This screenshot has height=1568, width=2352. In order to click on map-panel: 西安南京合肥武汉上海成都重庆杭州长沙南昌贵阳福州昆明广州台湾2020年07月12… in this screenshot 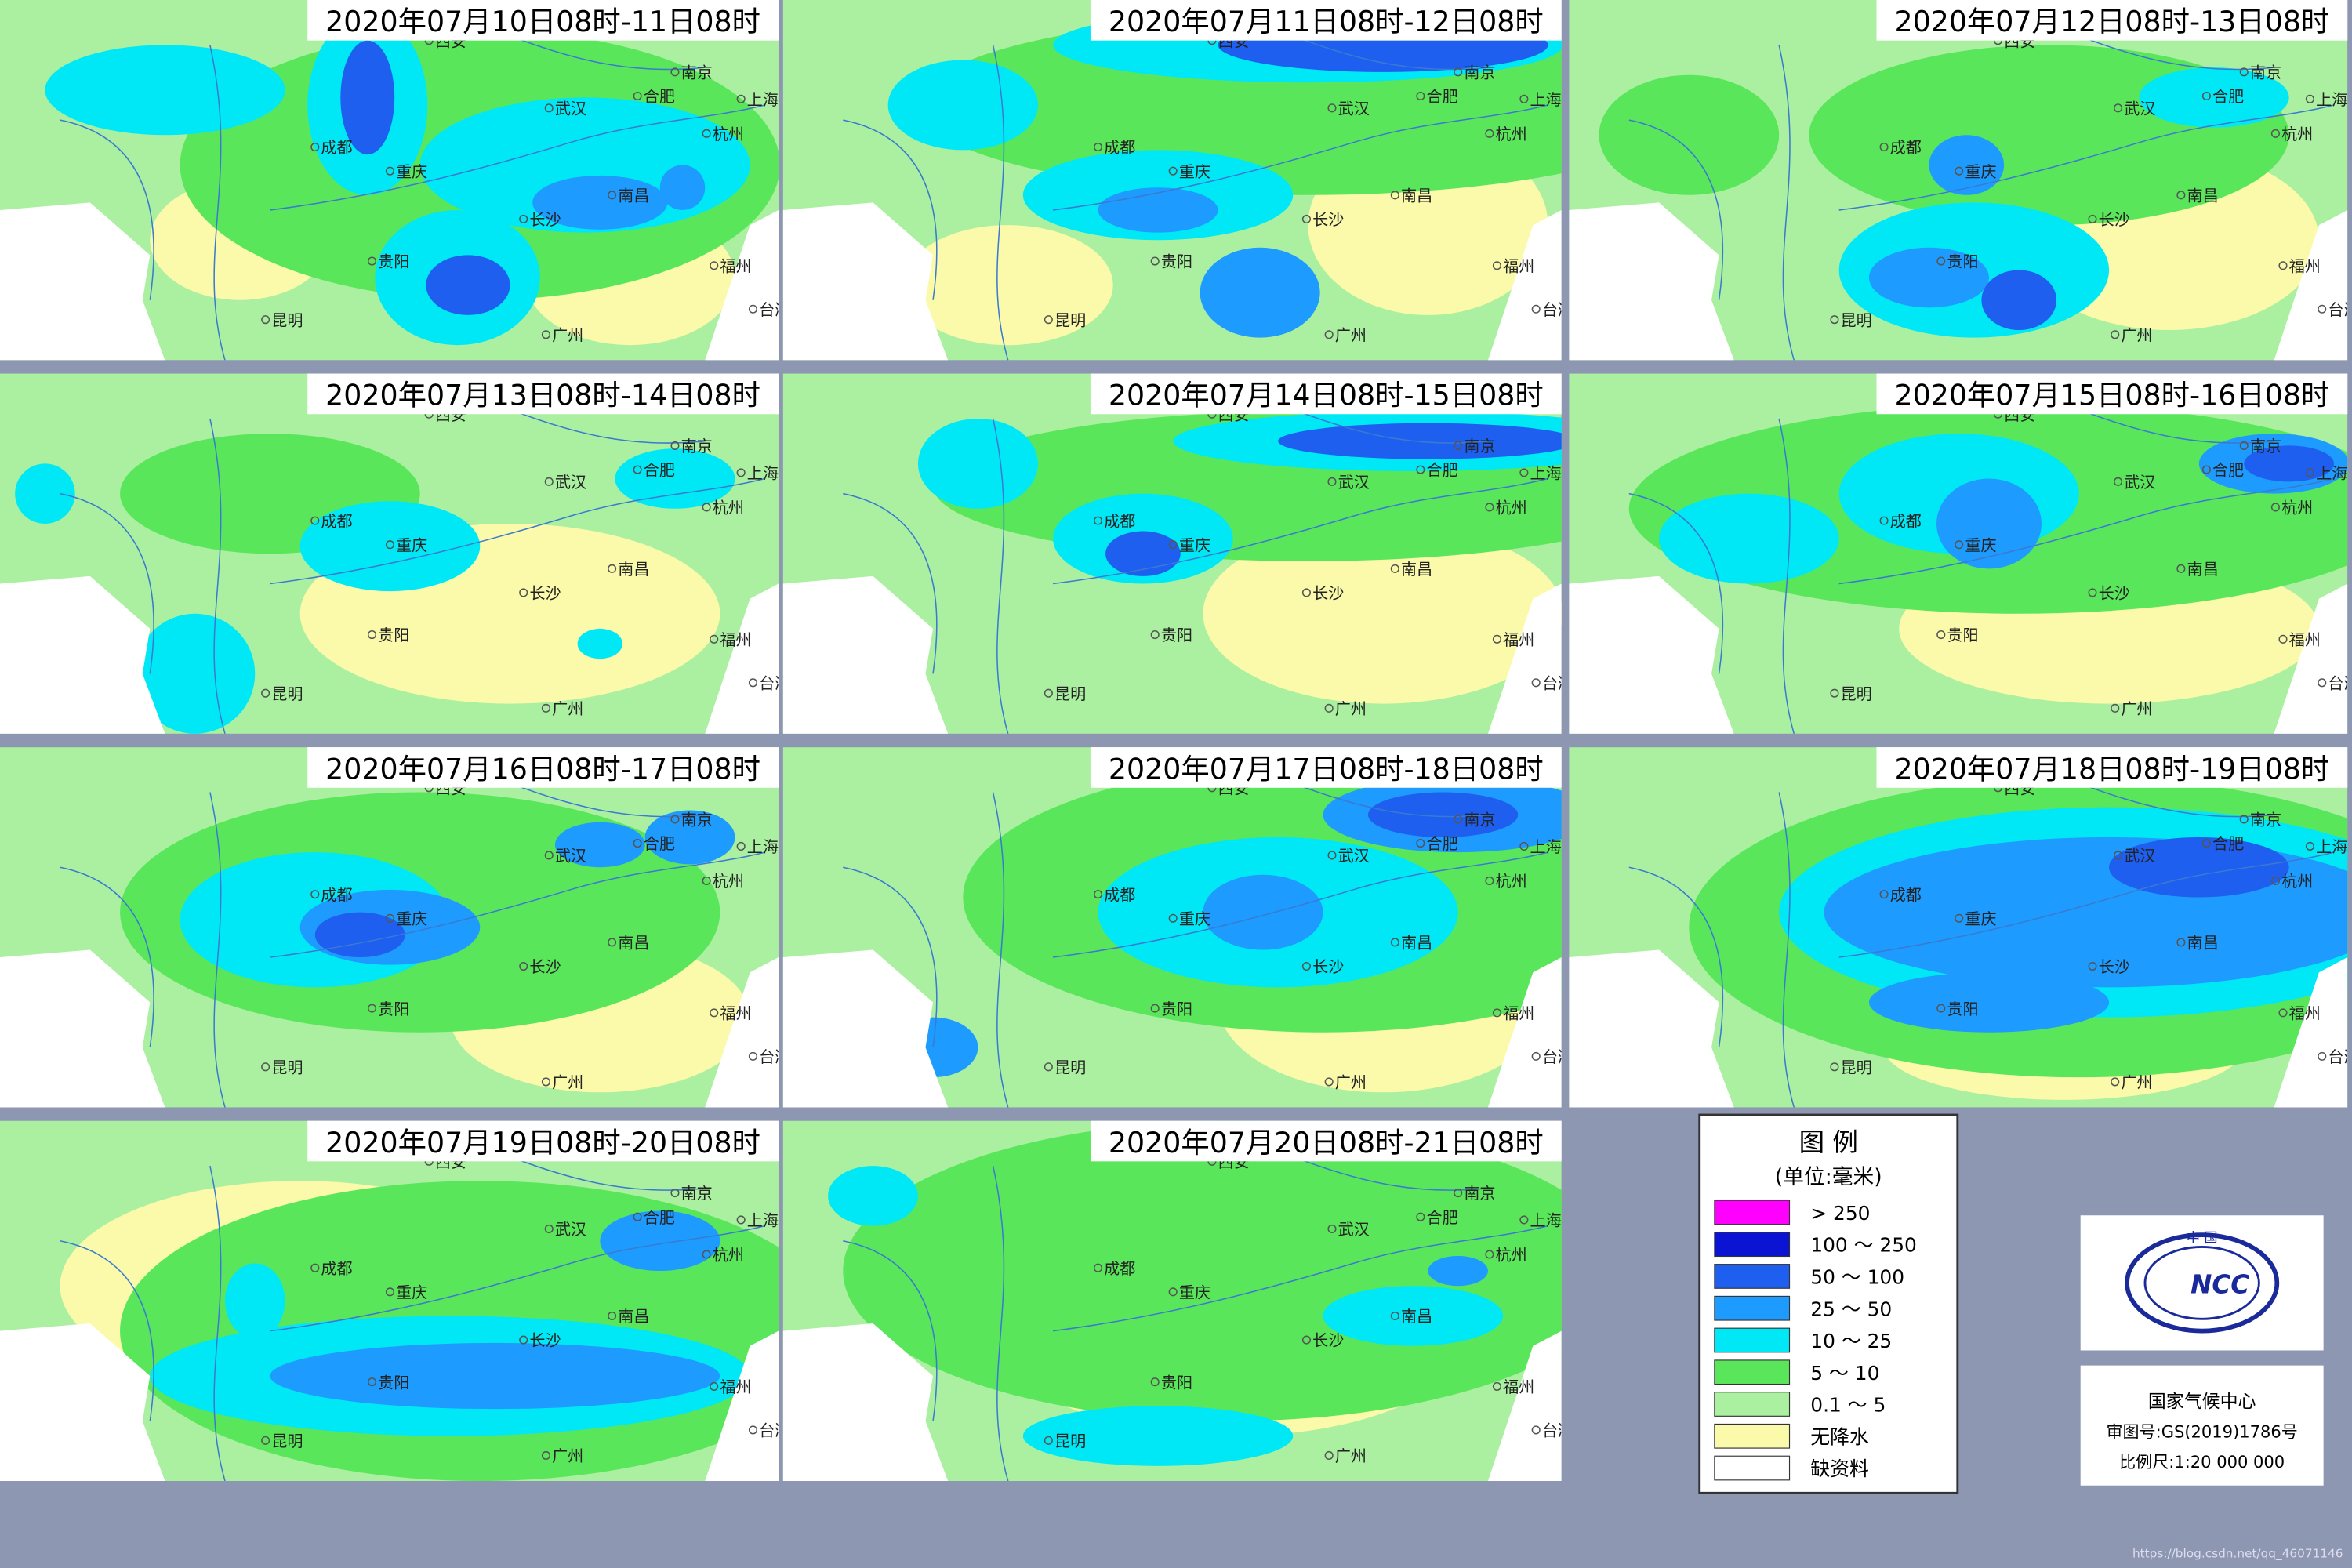, I will do `click(1958, 180)`.